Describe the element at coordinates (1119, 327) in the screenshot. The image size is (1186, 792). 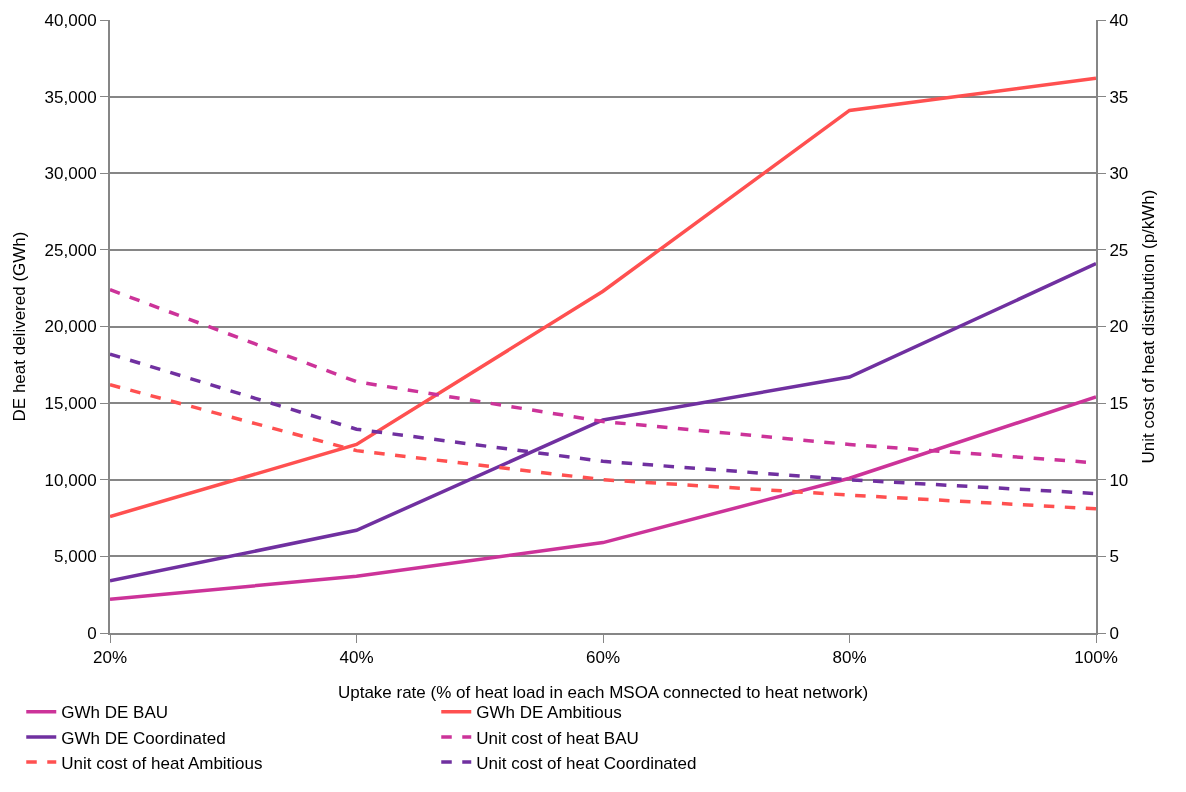
I see `y2-tick-label: 20` at that location.